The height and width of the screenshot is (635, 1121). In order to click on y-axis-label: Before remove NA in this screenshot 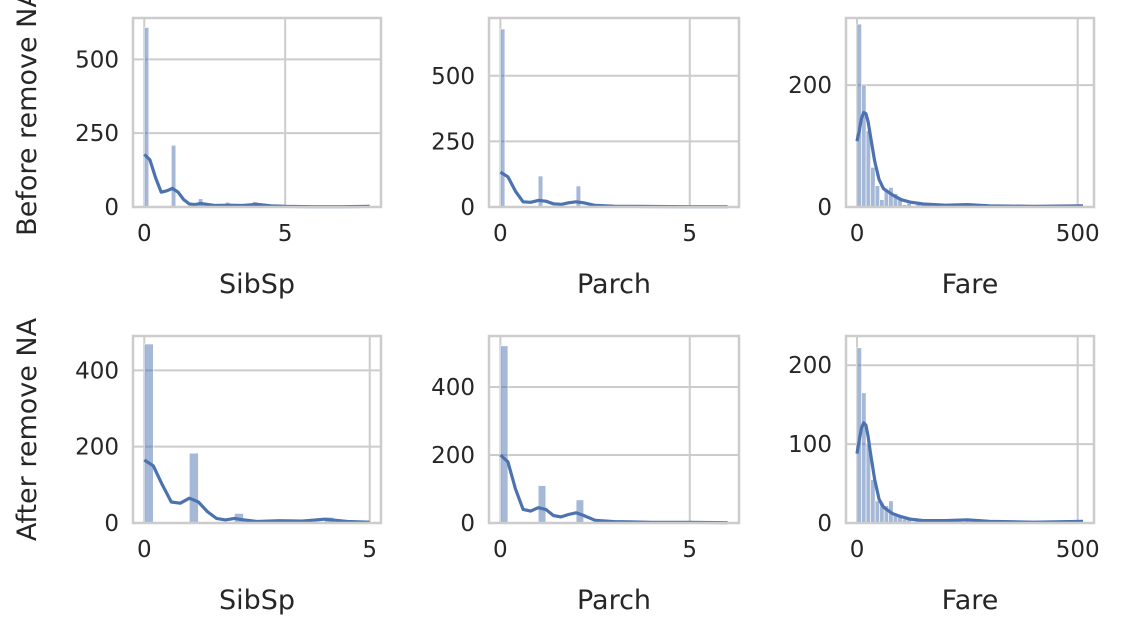, I will do `click(27, 118)`.